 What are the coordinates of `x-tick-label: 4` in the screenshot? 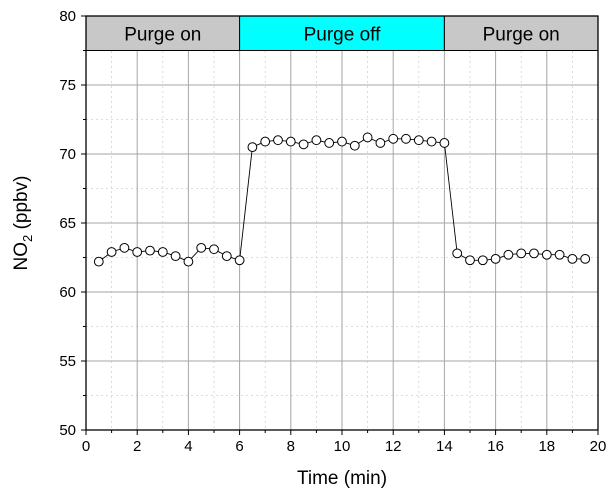 It's located at (188, 446).